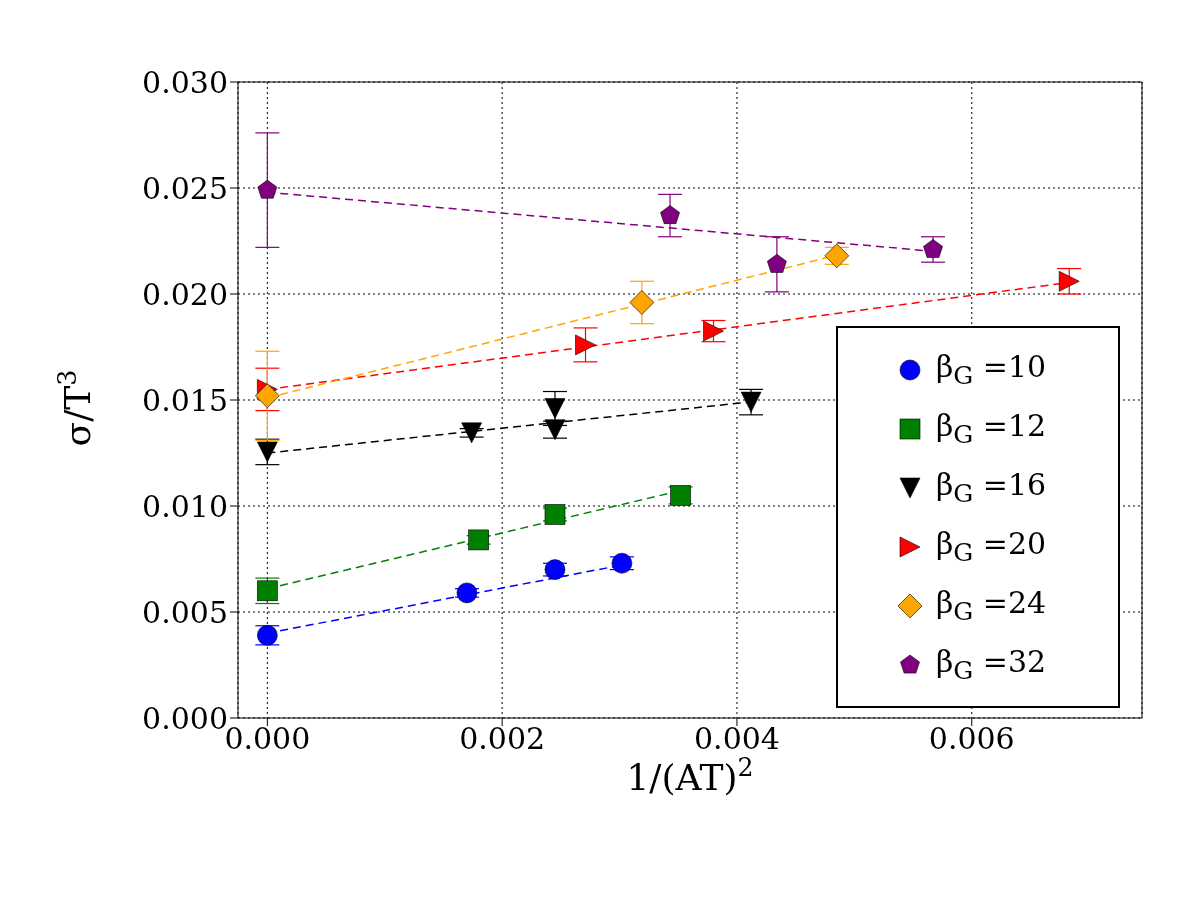  Describe the element at coordinates (185, 188) in the screenshot. I see `y-tick-label: 0.025` at that location.